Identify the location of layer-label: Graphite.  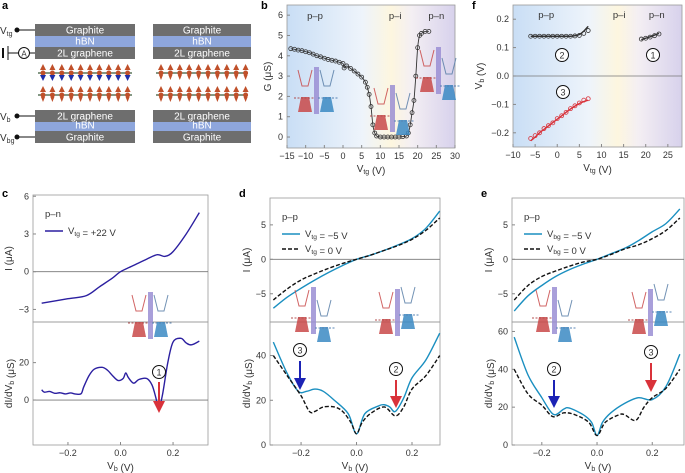
(85, 31).